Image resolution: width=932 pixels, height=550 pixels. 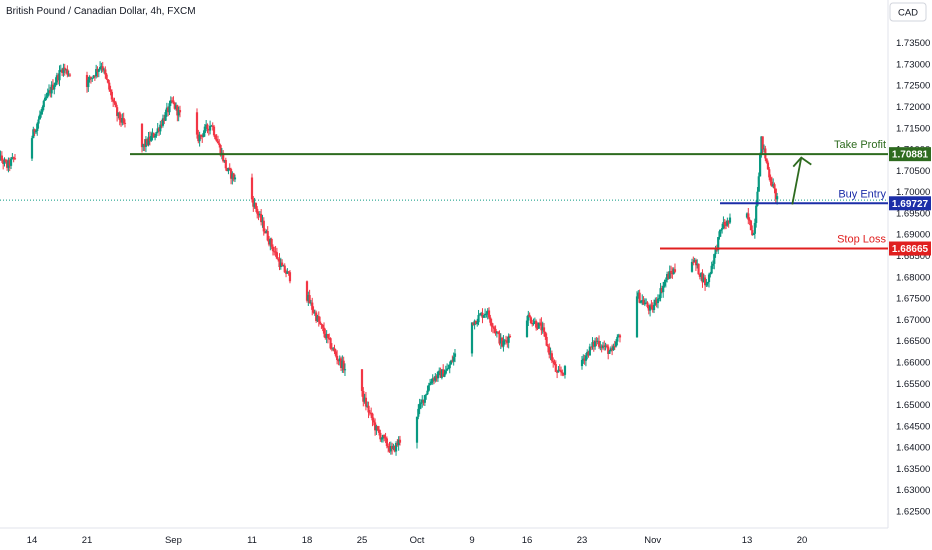 What do you see at coordinates (908, 12) in the screenshot?
I see `currency-box` at bounding box center [908, 12].